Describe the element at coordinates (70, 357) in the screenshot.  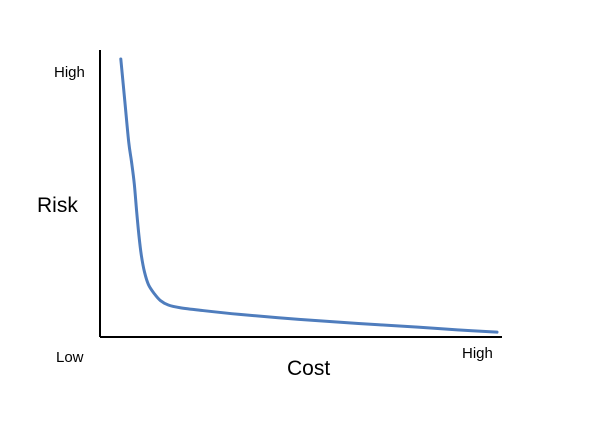
I see `x-tick-low: Low` at that location.